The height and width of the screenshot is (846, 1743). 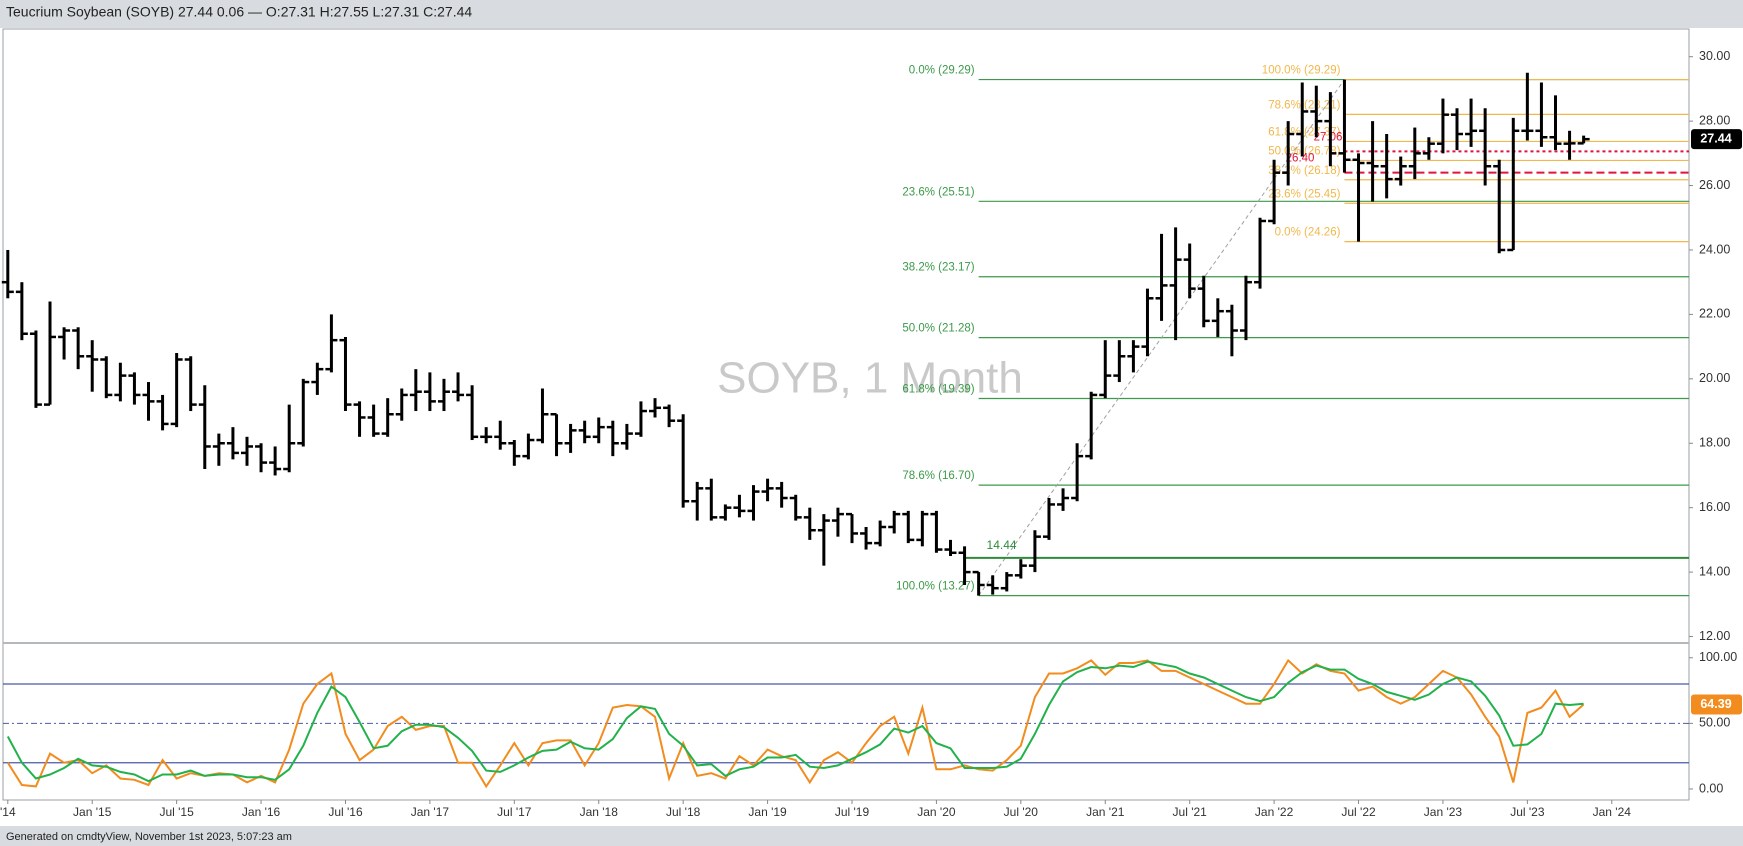 What do you see at coordinates (1612, 812) in the screenshot?
I see `x-tick-label: Jan '24` at bounding box center [1612, 812].